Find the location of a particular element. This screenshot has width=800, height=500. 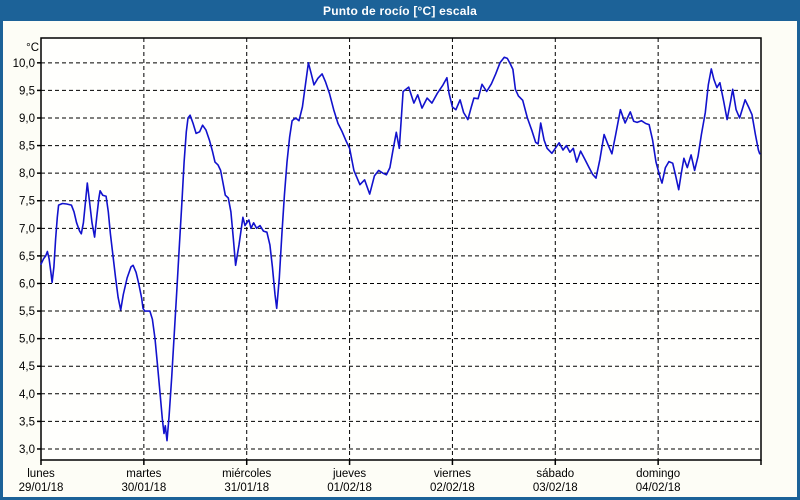

y-tick-label: 4,0 is located at coordinates (27, 395).